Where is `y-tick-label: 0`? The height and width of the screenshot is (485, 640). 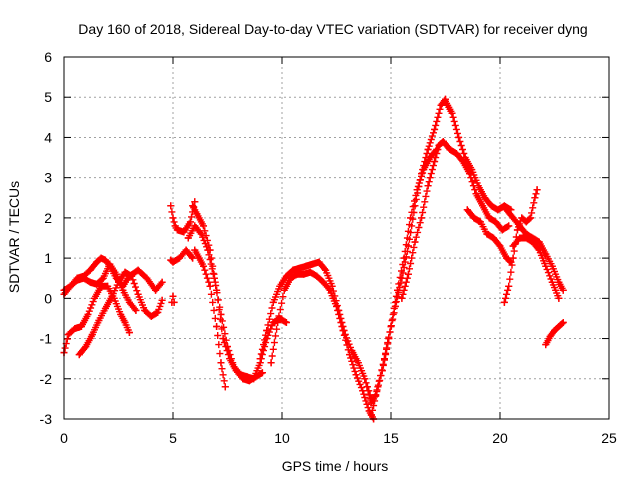 y-tick-label: 0 is located at coordinates (48, 298).